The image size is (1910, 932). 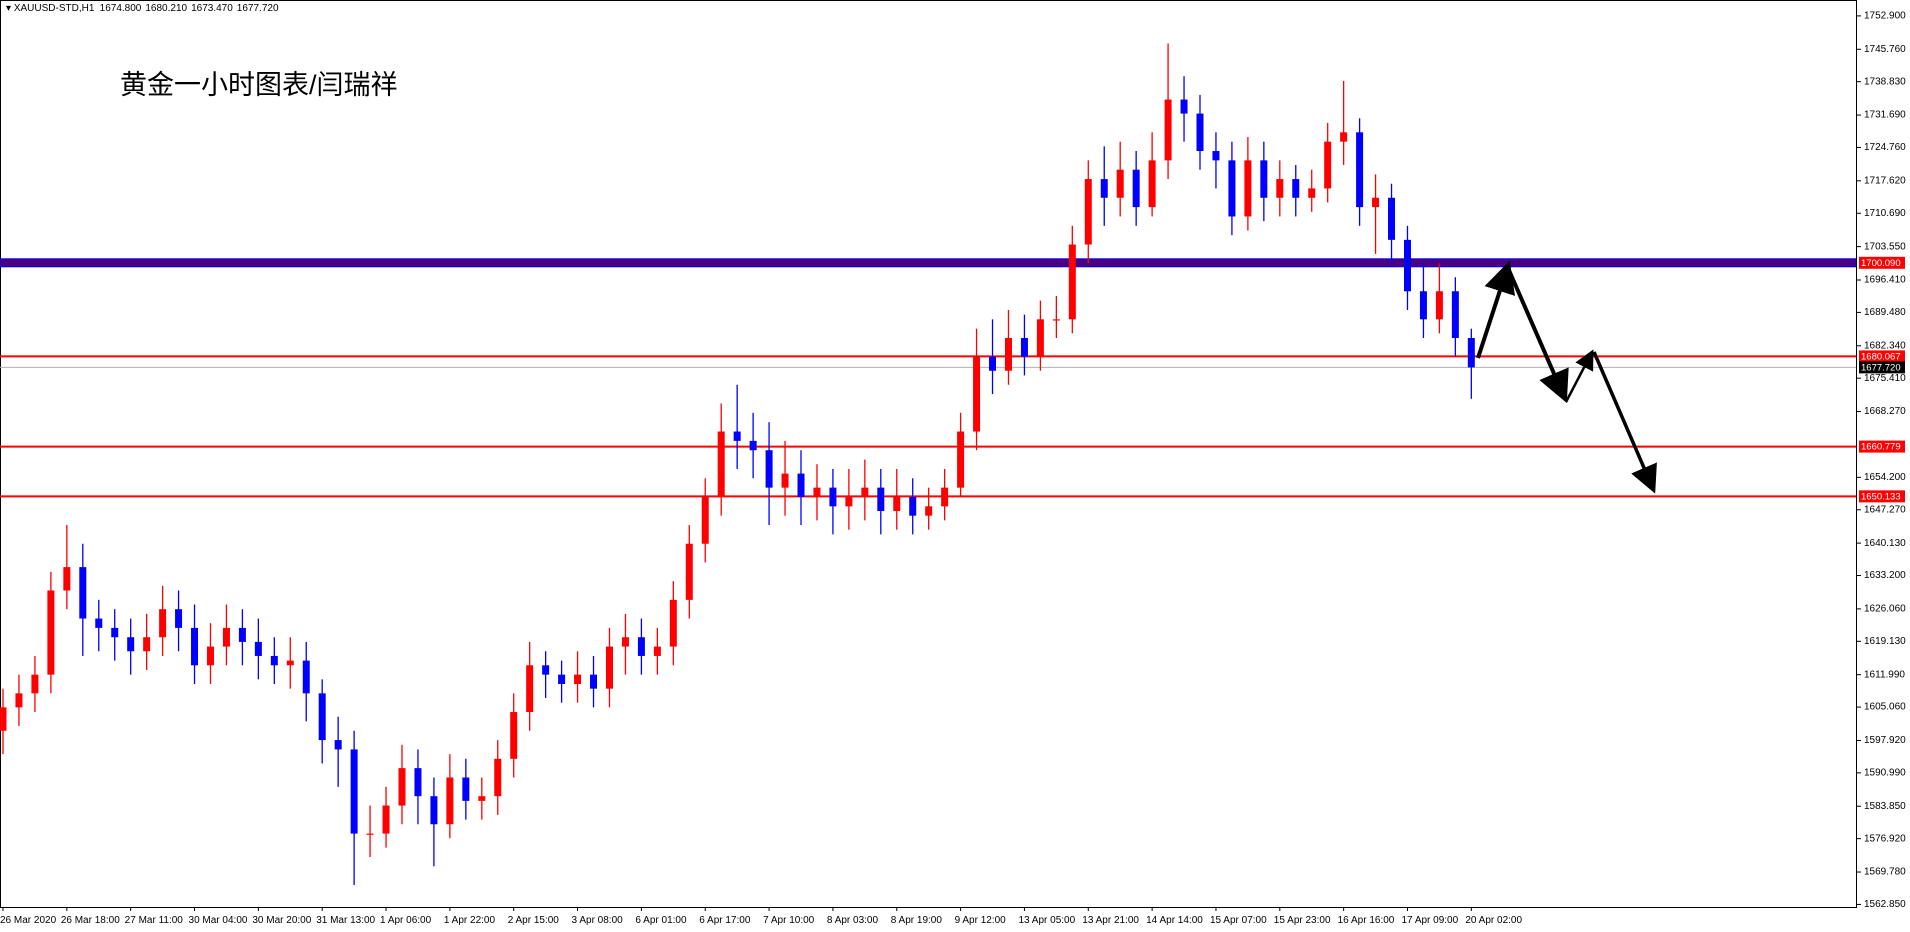 What do you see at coordinates (1882, 367) in the screenshot?
I see `current-price-box` at bounding box center [1882, 367].